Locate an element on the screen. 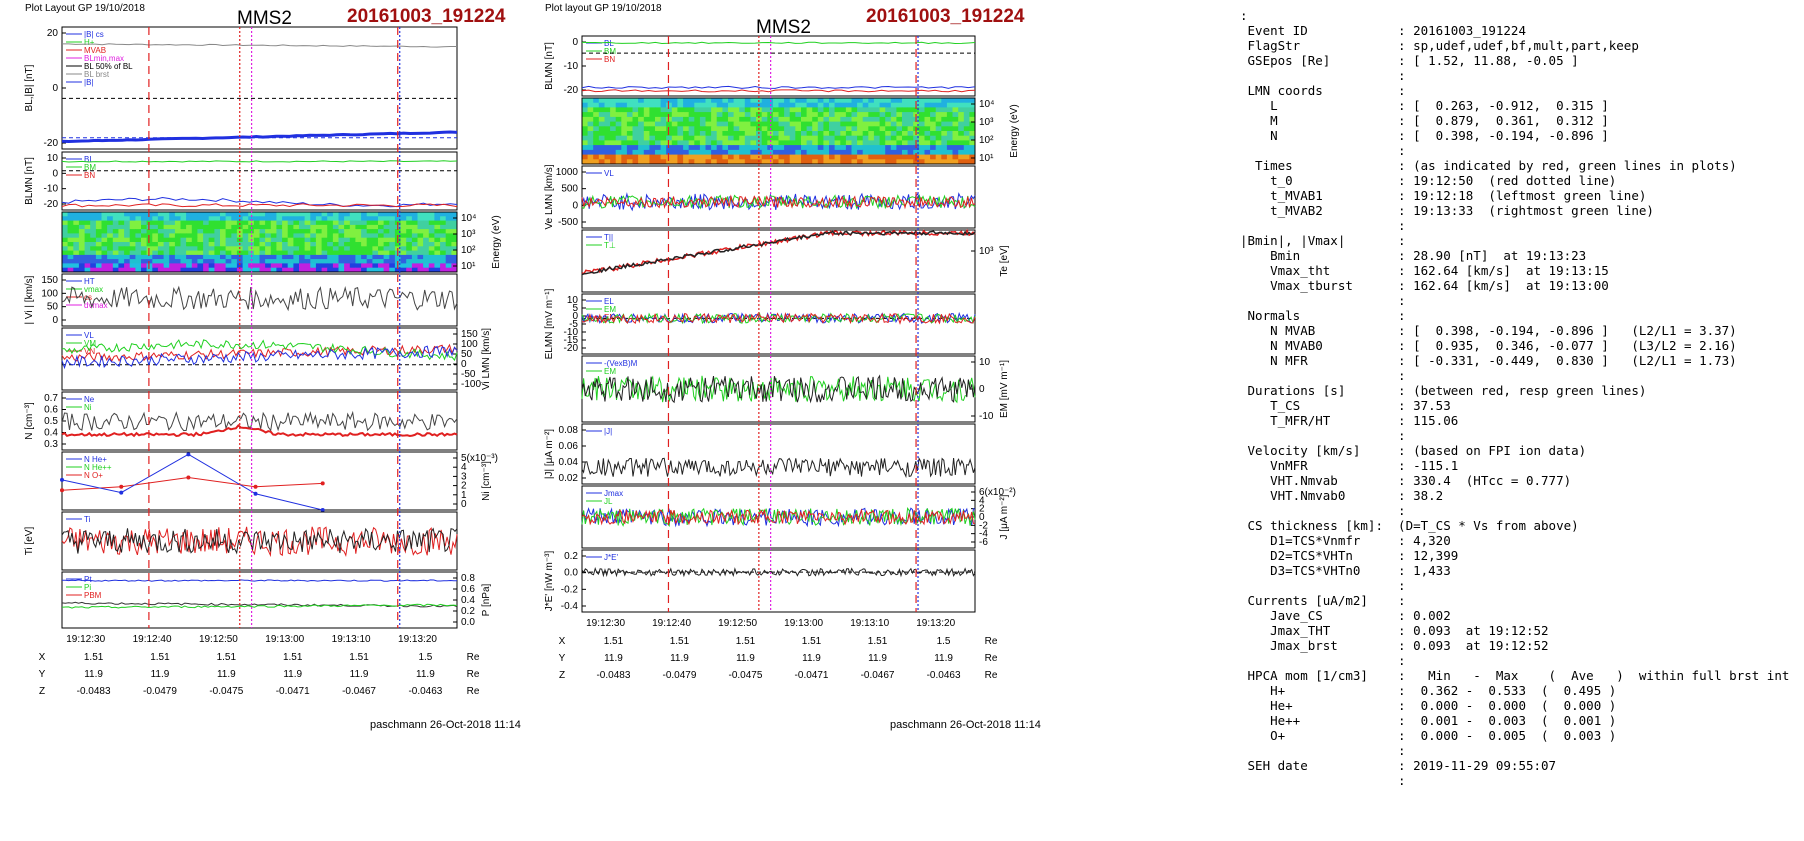 The height and width of the screenshot is (841, 1804). position-value: -0.0463 is located at coordinates (944, 675).